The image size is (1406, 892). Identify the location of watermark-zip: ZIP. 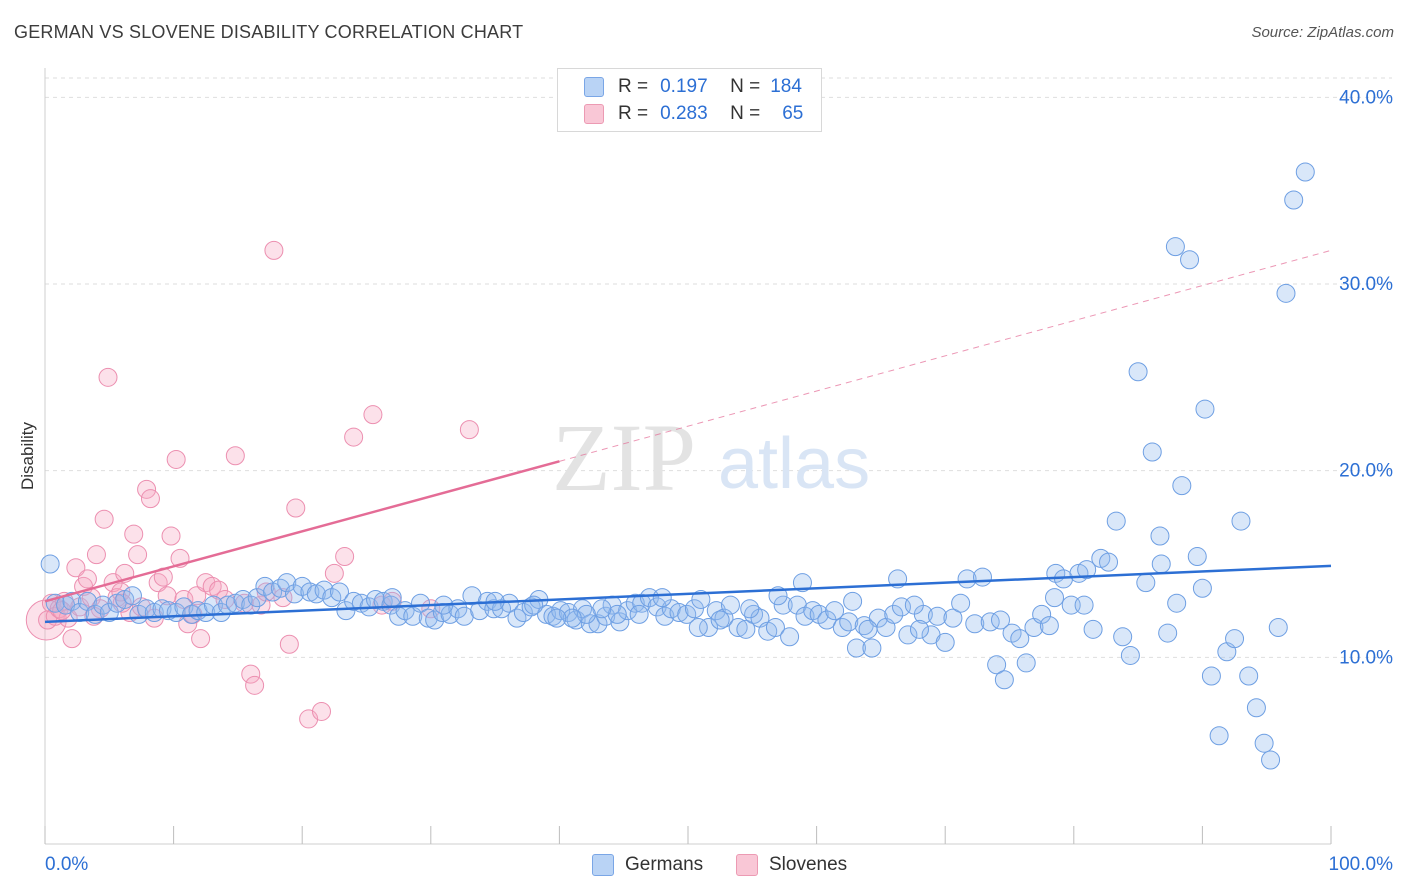
(624, 457).